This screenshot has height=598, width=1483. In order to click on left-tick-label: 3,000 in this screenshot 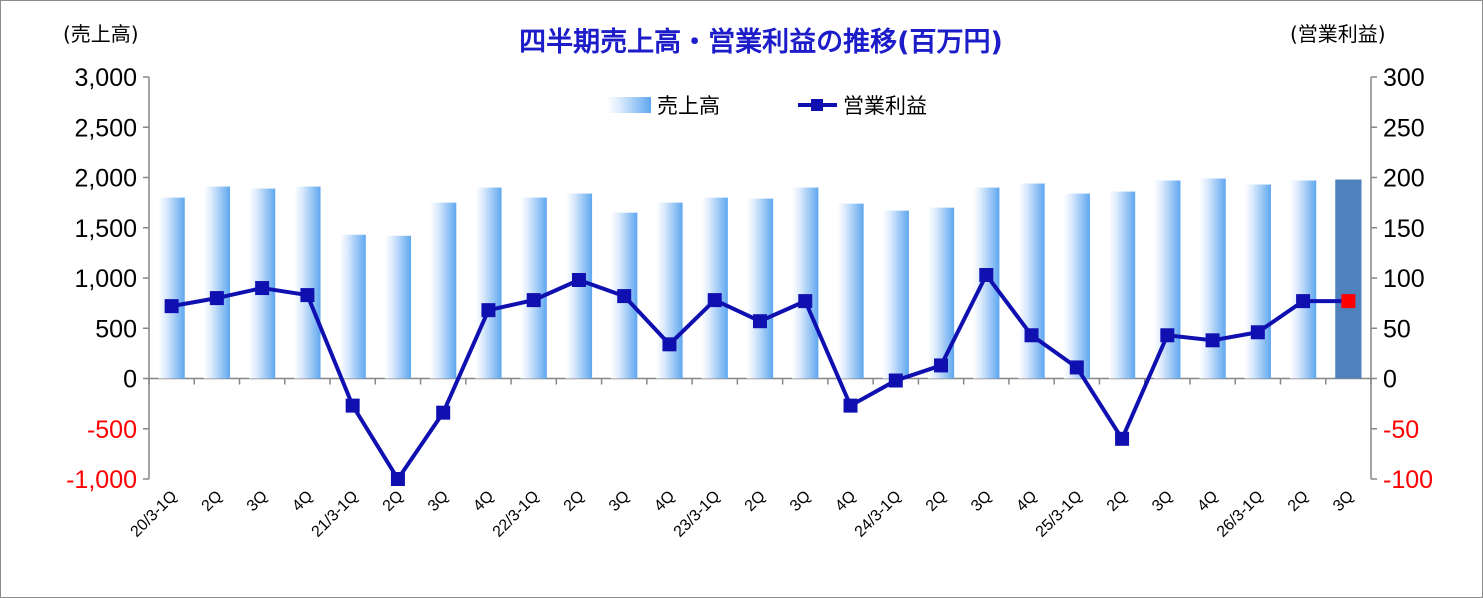, I will do `click(105, 78)`.